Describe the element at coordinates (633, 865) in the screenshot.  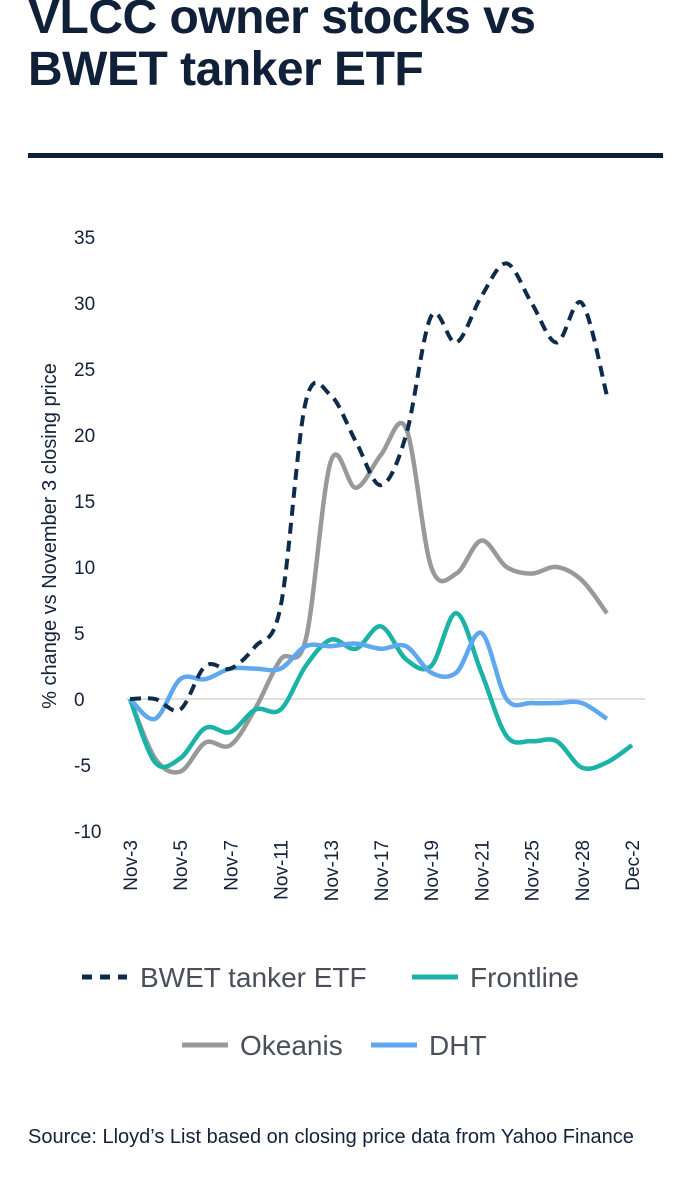
I see `x-tick-label: Dec-2` at that location.